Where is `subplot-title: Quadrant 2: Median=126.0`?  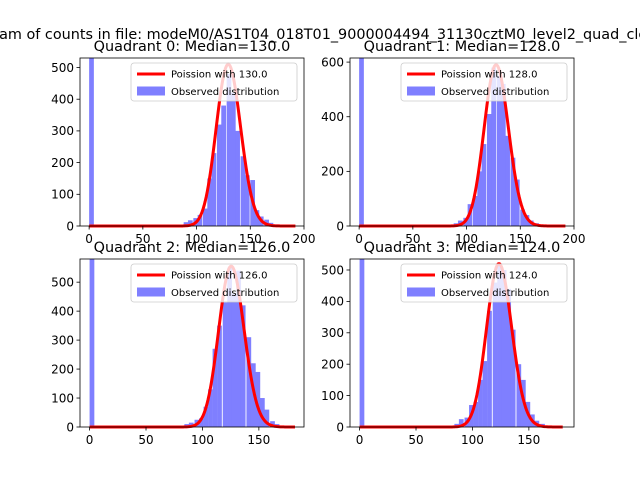 subplot-title: Quadrant 2: Median=126.0 is located at coordinates (192, 248).